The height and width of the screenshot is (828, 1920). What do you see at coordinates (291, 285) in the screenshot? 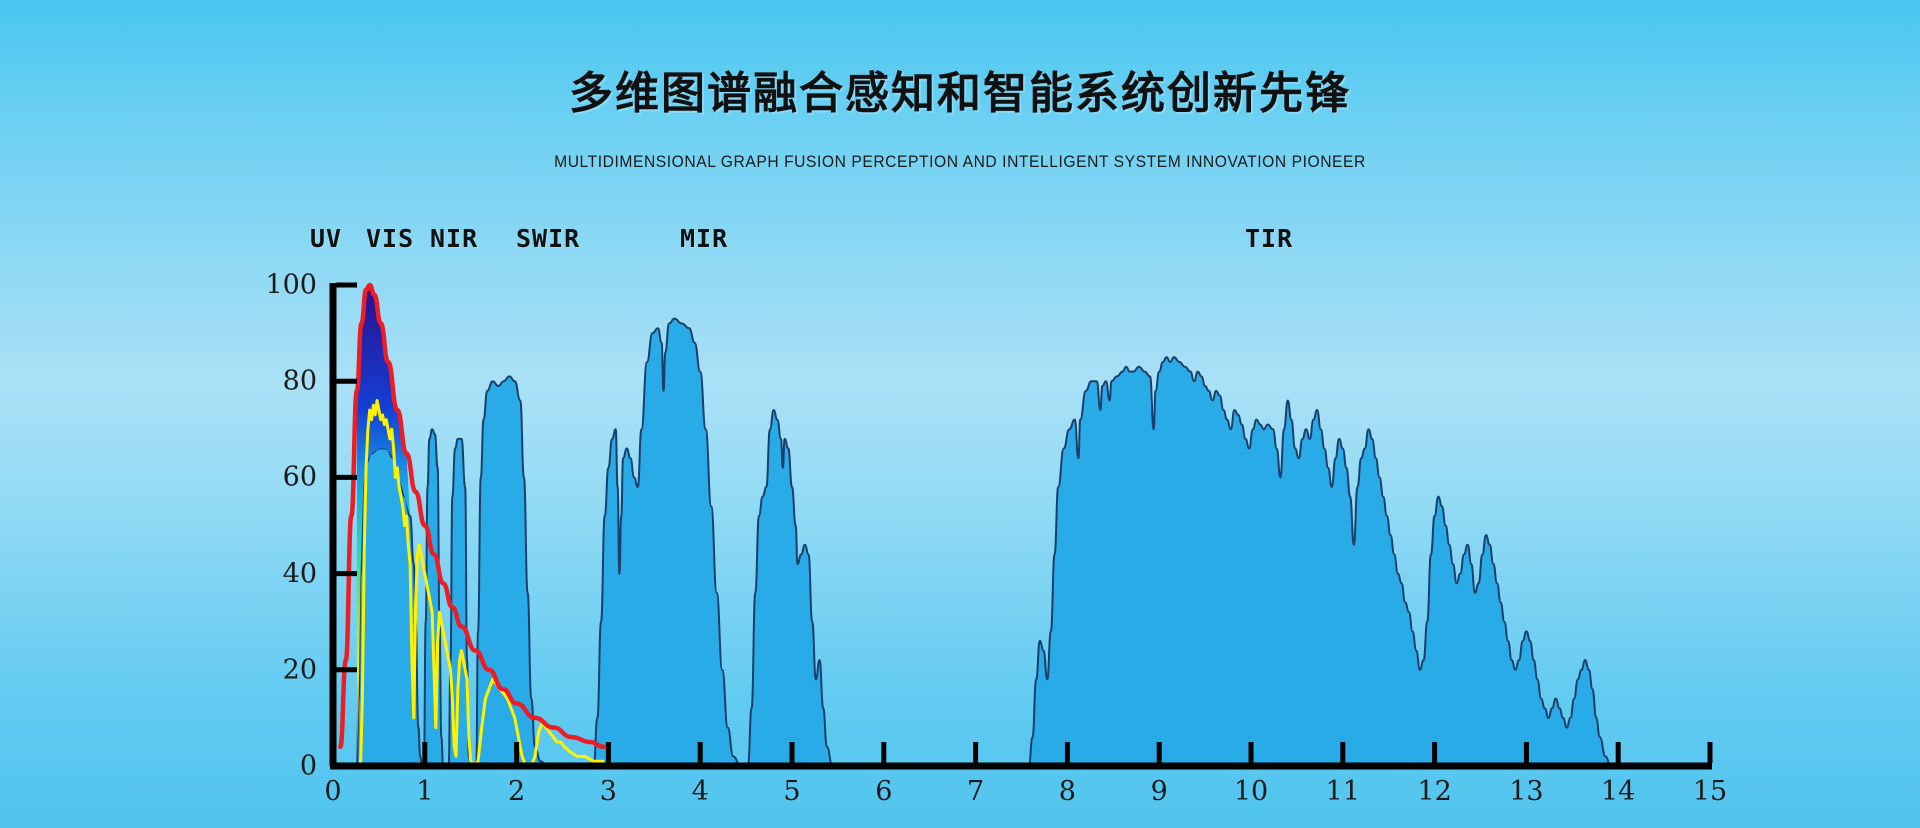
I see `y-tick-label-100: 100` at bounding box center [291, 285].